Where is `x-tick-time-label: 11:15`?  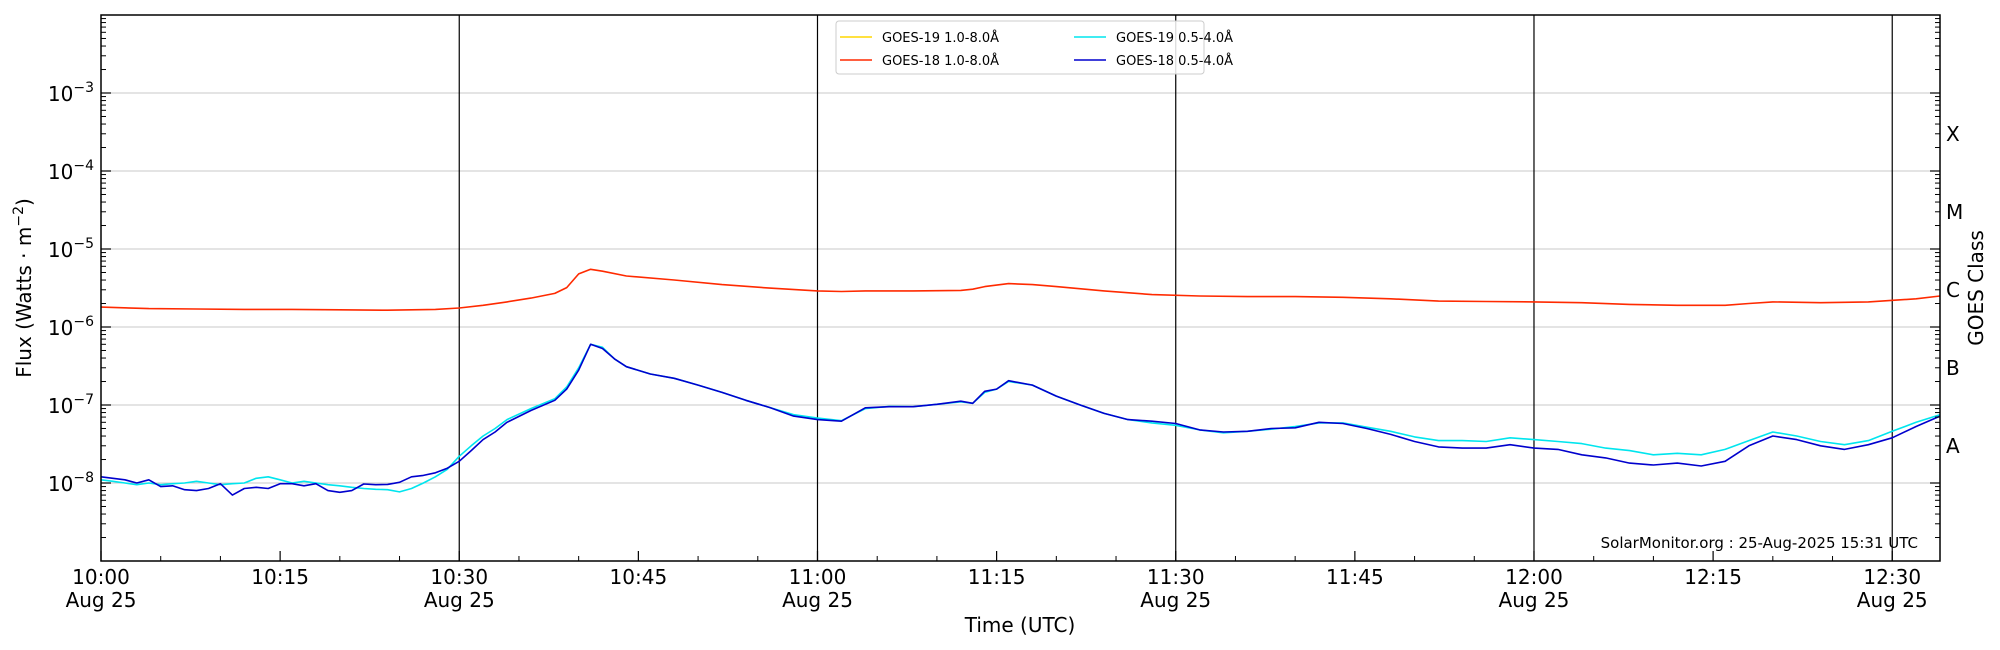
x-tick-time-label: 11:15 is located at coordinates (997, 577).